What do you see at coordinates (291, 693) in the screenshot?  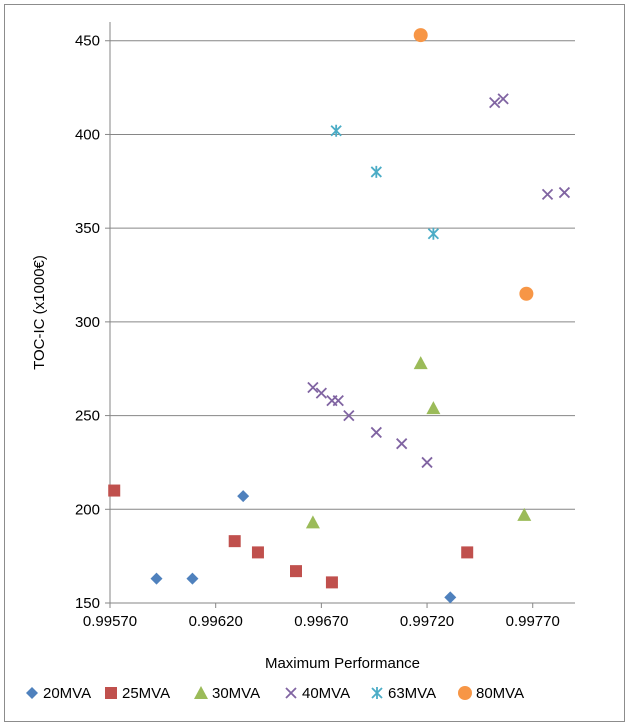 I see `legend-marker-40mva` at bounding box center [291, 693].